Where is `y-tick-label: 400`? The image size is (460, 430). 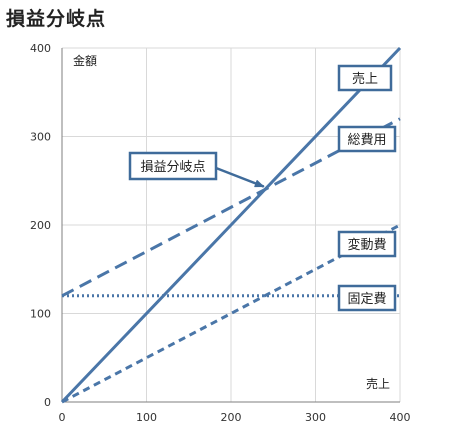 y-tick-label: 400 is located at coordinates (40, 48).